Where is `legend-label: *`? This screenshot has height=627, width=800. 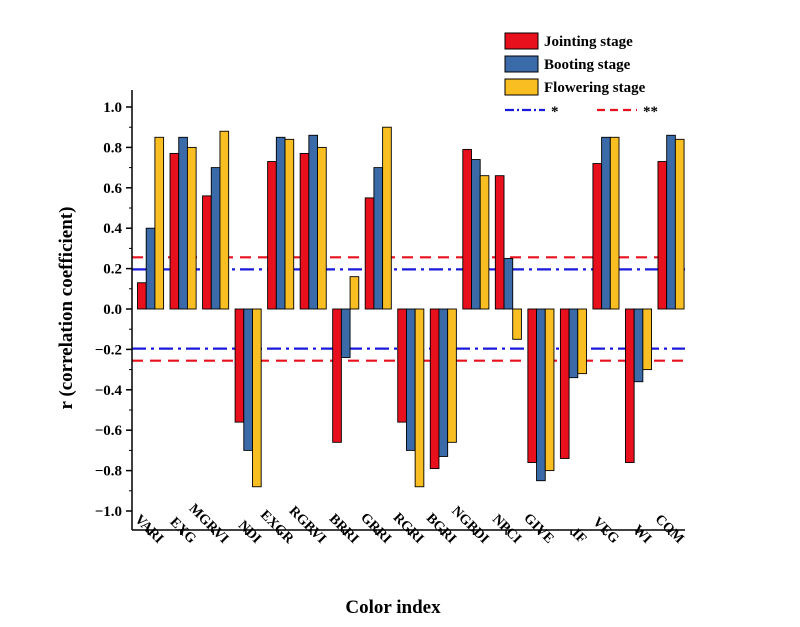
legend-label: * is located at coordinates (555, 112).